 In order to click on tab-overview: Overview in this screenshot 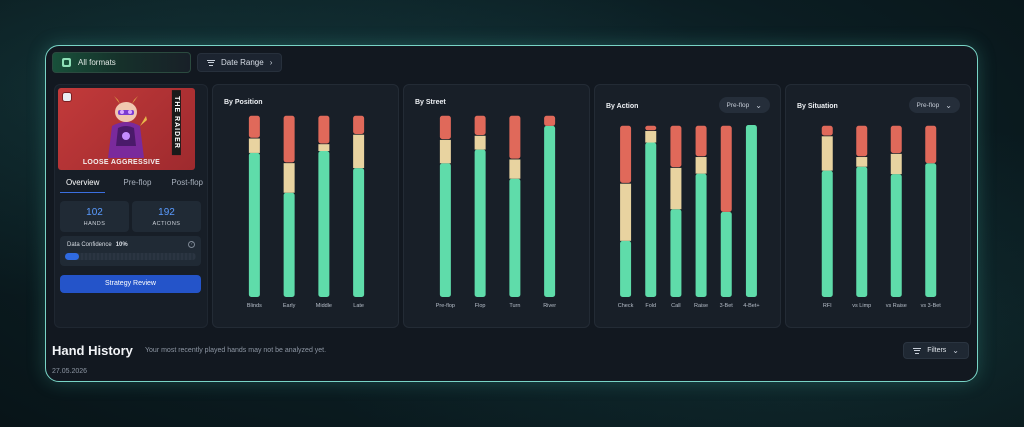, I will do `click(83, 185)`.